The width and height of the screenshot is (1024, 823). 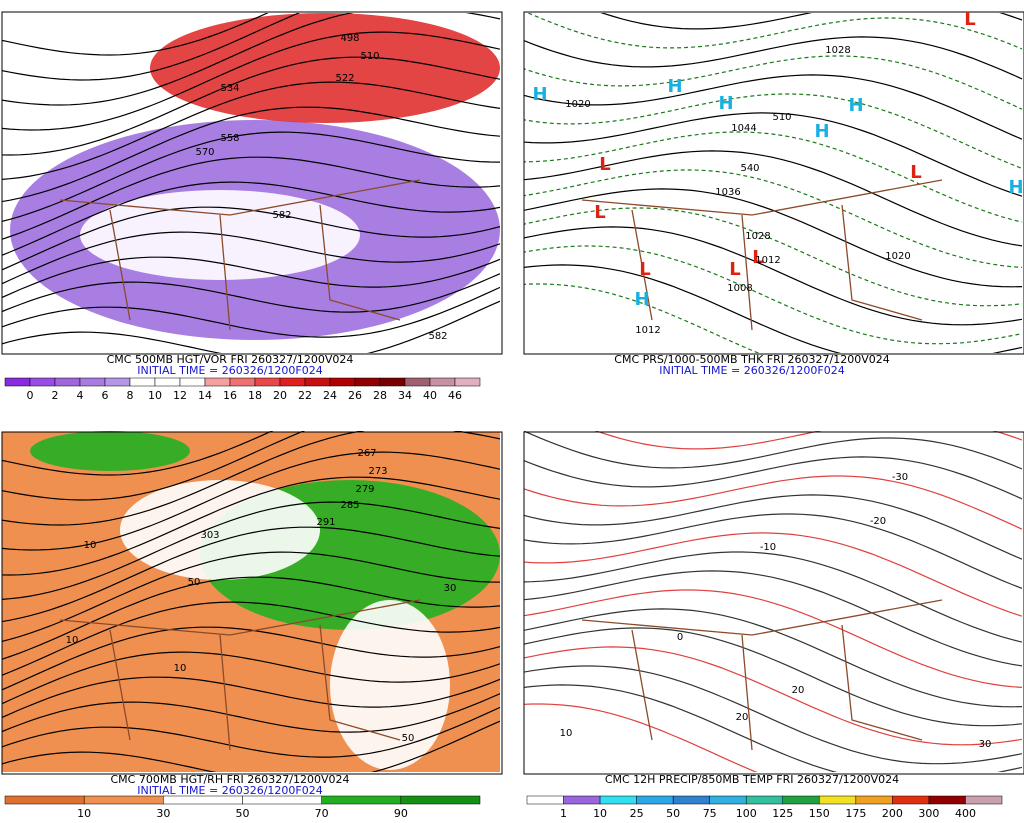 What do you see at coordinates (782, 813) in the screenshot?
I see `colorbar-label: 125` at bounding box center [782, 813].